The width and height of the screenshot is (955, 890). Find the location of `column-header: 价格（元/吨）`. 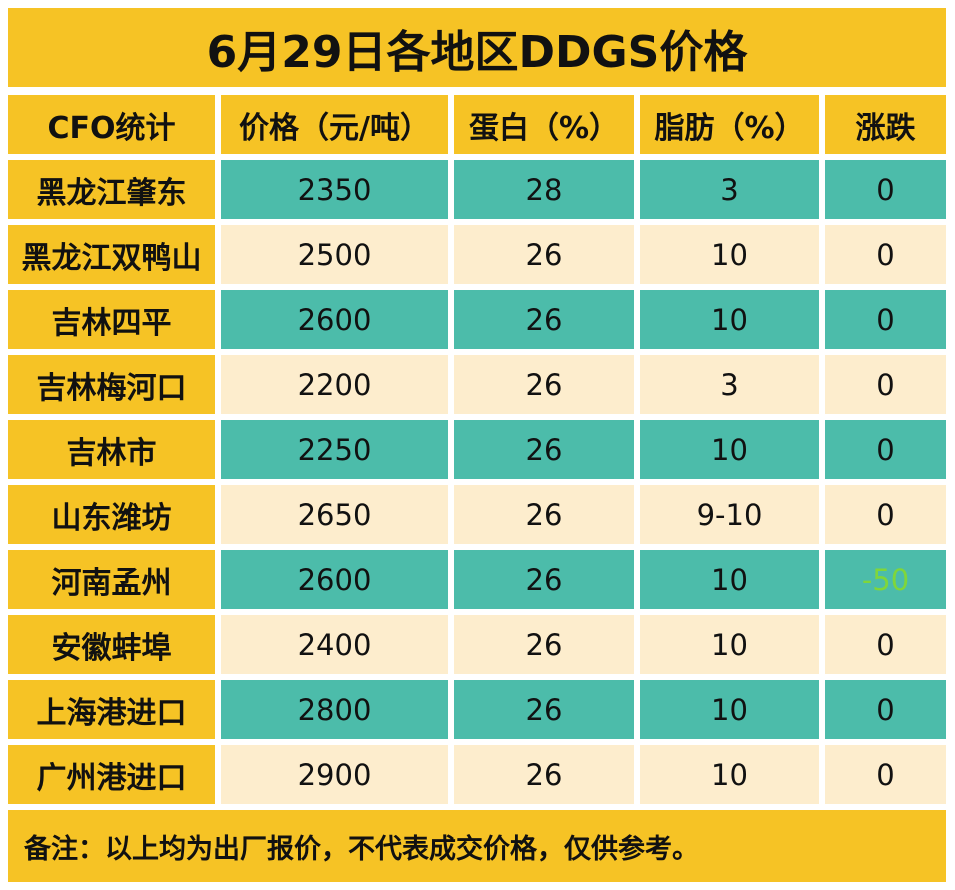

column-header: 价格（元/吨） is located at coordinates (334, 124).